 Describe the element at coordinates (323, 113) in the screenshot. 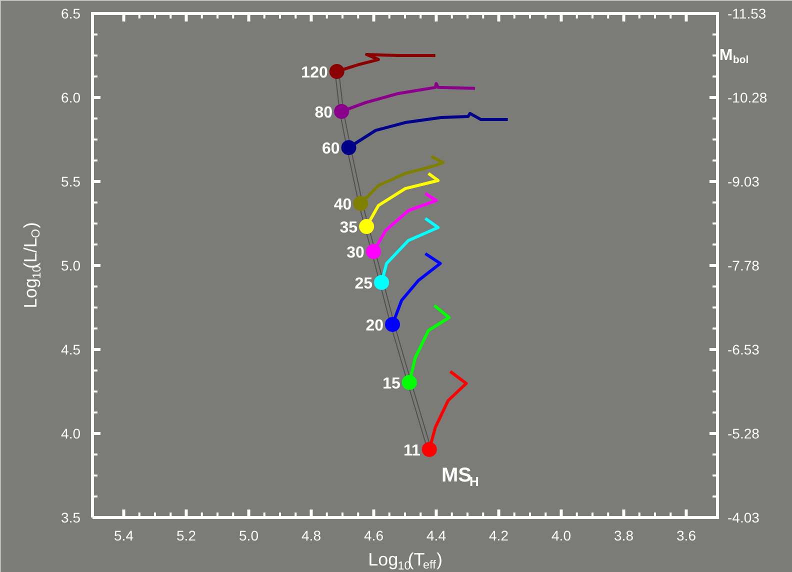

I see `series-label: 80` at that location.